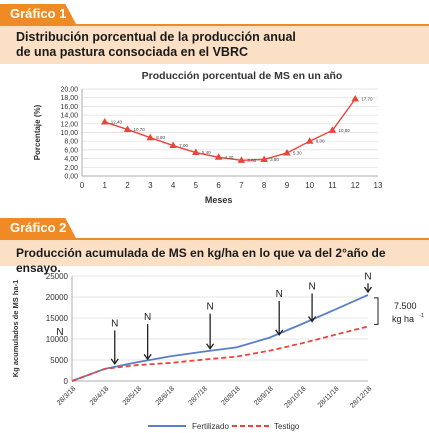 This screenshot has height=433, width=429. What do you see at coordinates (71, 168) in the screenshot?
I see `chart1-y-tick-label: 2,00` at bounding box center [71, 168].